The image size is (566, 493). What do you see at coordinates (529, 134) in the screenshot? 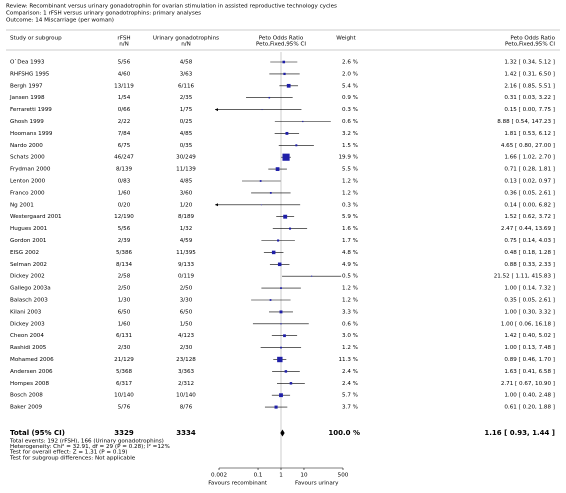
I see `effect-label: 1.81 [ 0.53, 6.12 ]` at bounding box center [529, 134].